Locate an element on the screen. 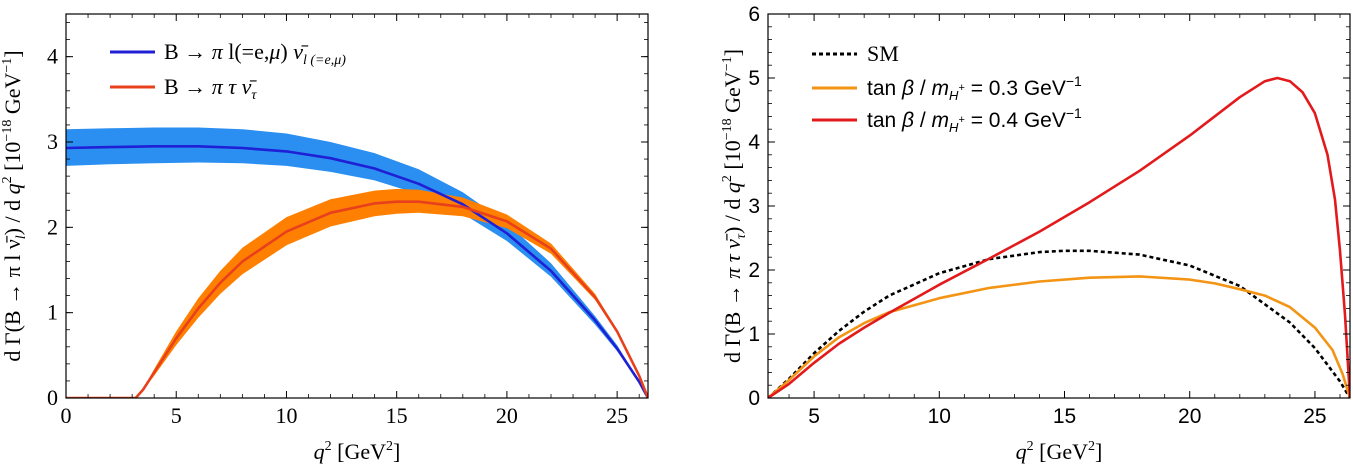  legend-thdm-04: tan β / mH+ = 0.4 GeV−1 is located at coordinates (974, 120).